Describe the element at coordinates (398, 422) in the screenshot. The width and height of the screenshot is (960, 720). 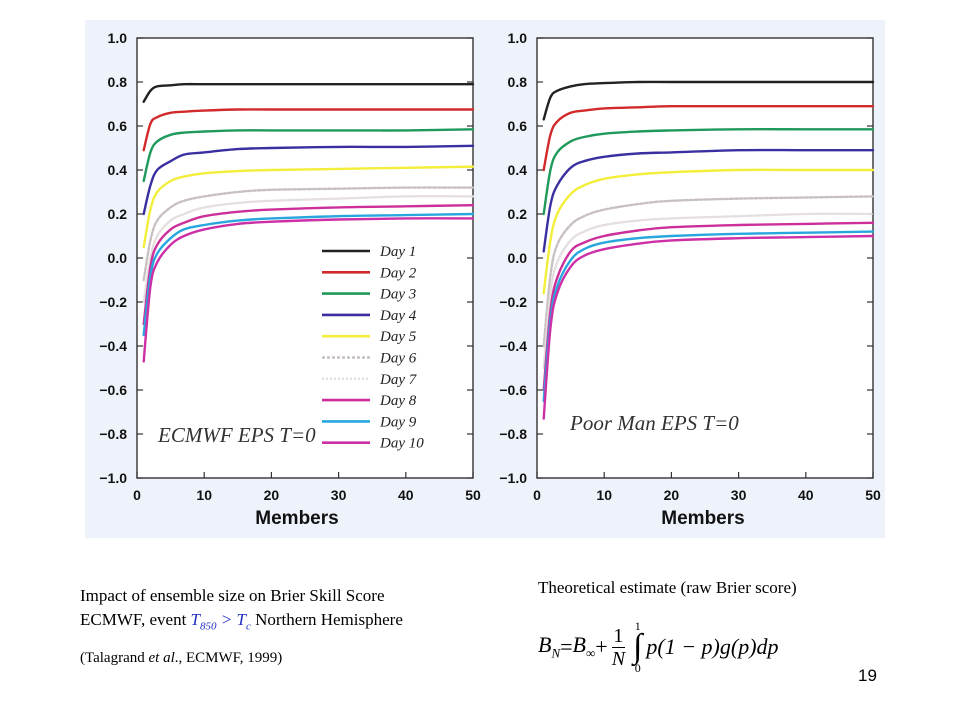
I see `legend-entry: Day 9` at that location.